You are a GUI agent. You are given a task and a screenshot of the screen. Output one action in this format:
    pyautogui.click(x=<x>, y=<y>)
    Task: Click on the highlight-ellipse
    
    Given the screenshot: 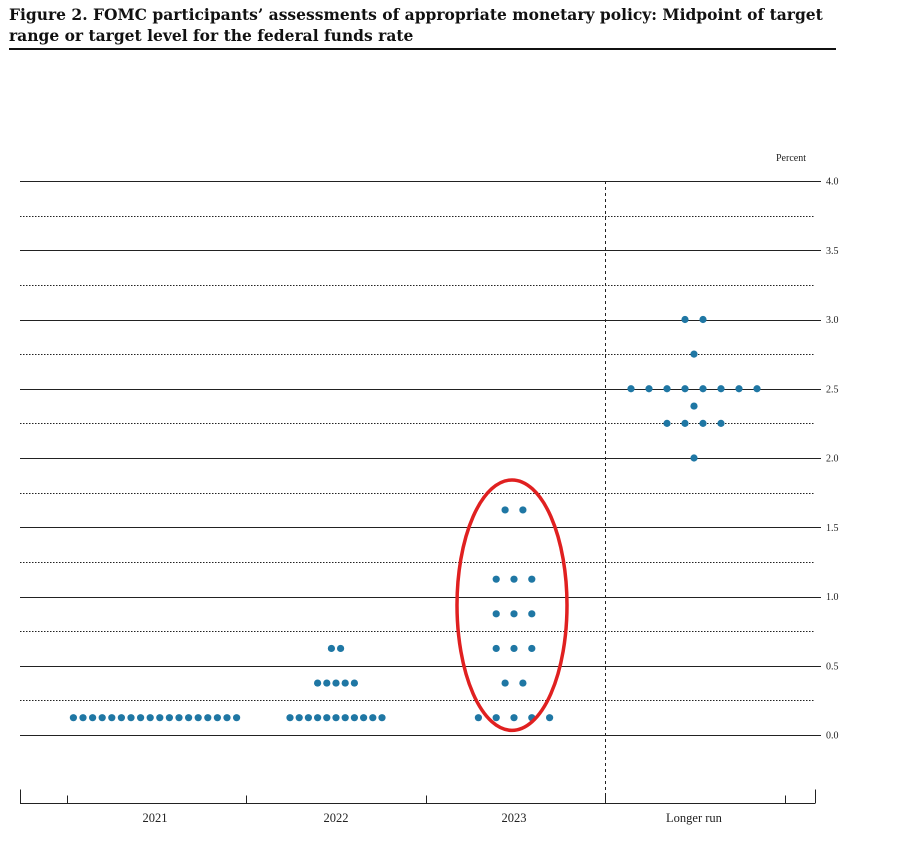 What is the action you would take?
    pyautogui.click(x=512, y=605)
    